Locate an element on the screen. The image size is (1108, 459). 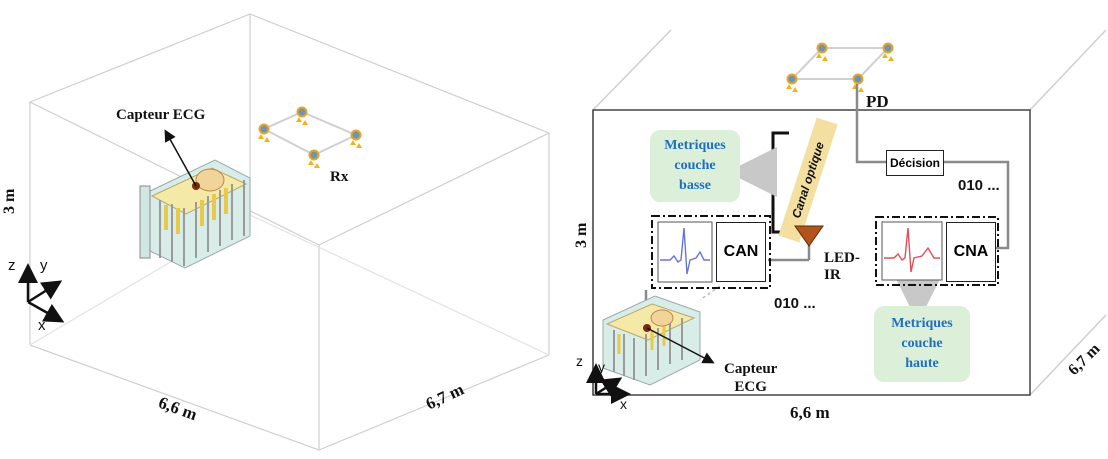
left-axis-y-label: y is located at coordinates (44, 265).